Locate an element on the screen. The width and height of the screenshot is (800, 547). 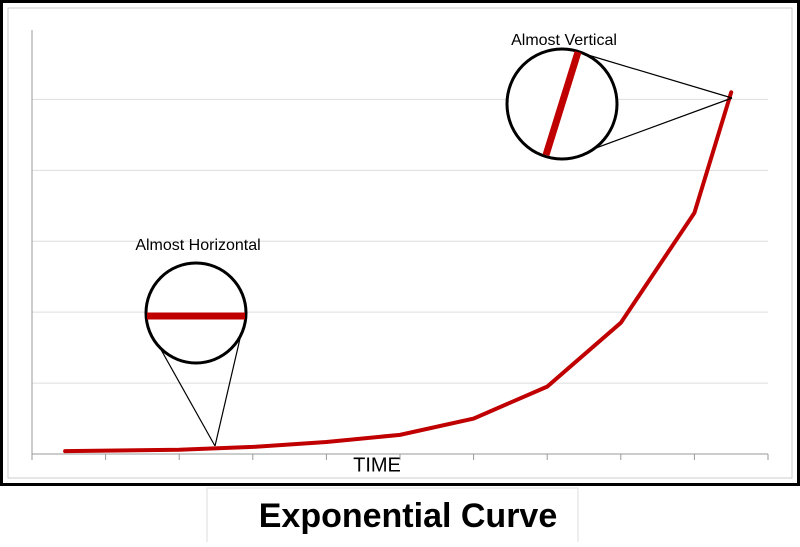
magnifier-horizontal is located at coordinates (196, 354).